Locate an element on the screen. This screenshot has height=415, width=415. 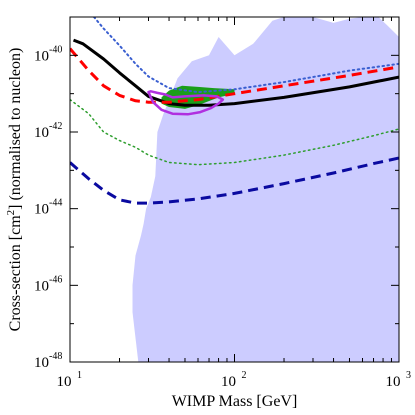
green-dotted-line is located at coordinates (234, 132).